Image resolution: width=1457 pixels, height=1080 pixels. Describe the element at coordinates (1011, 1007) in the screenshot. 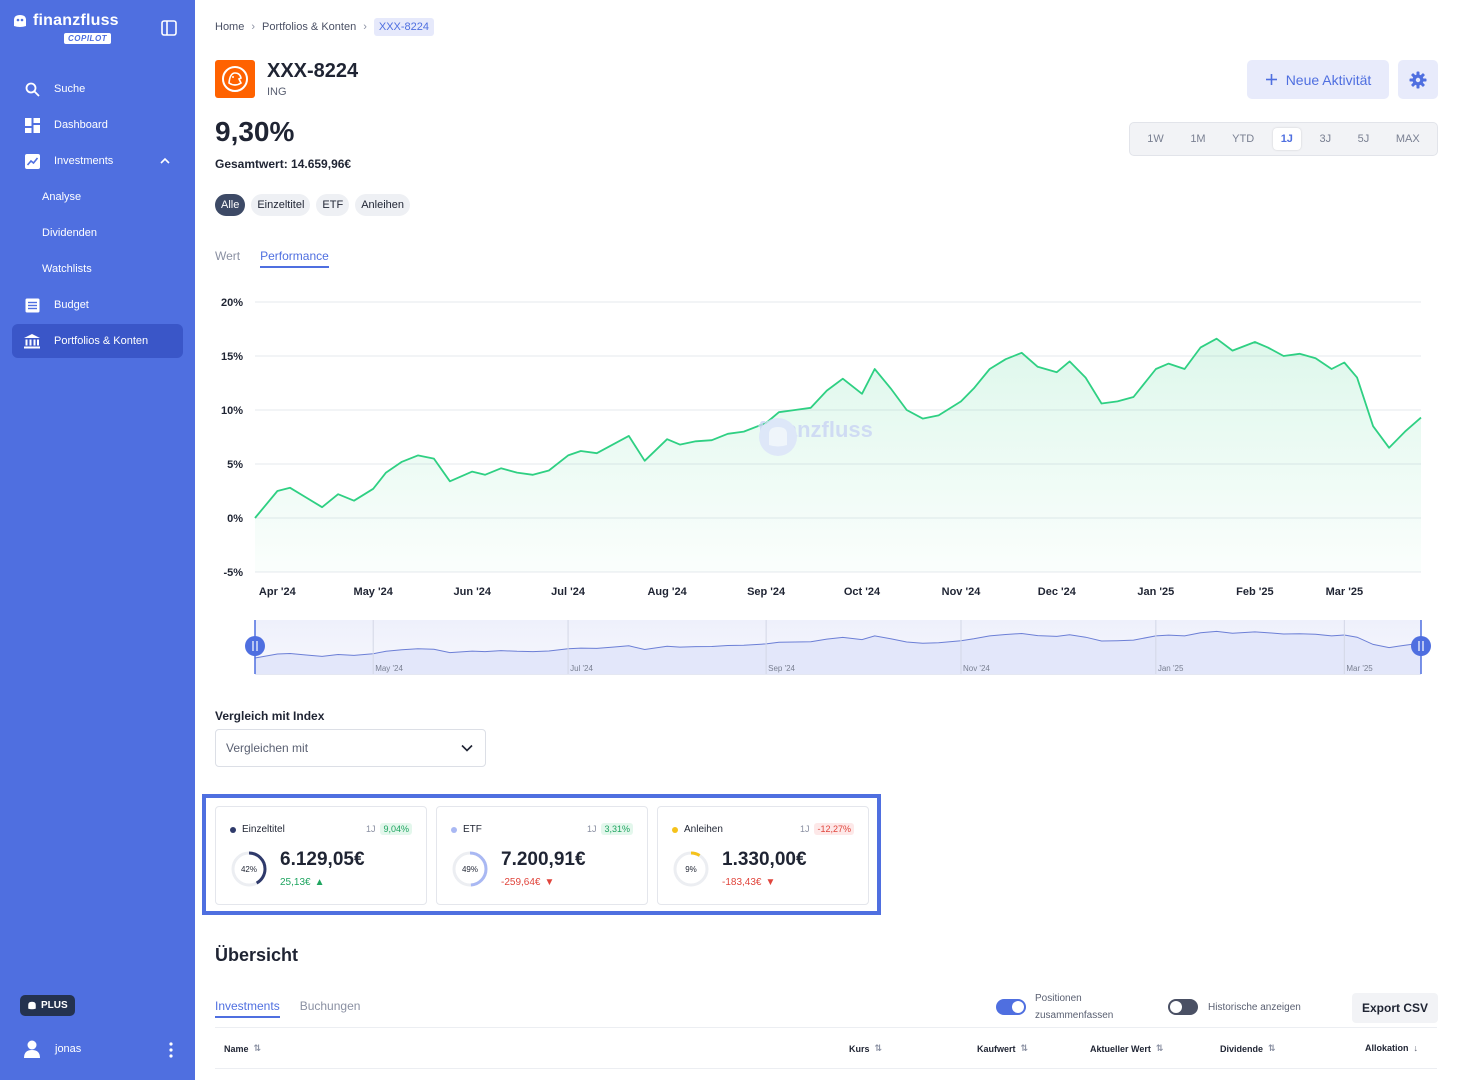

I see `toggle-merge-positions` at that location.